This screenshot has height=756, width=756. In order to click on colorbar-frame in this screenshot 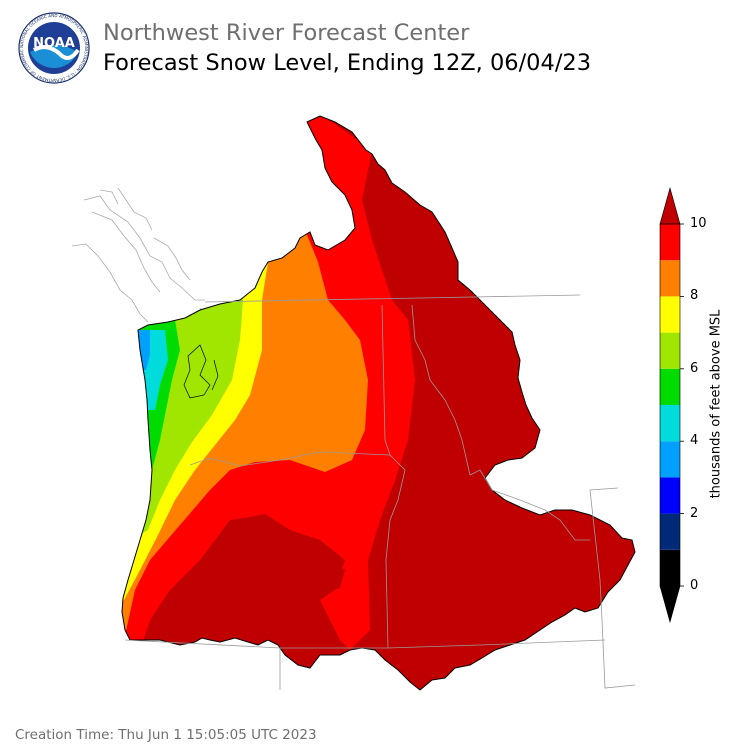, I will do `click(670, 405)`.